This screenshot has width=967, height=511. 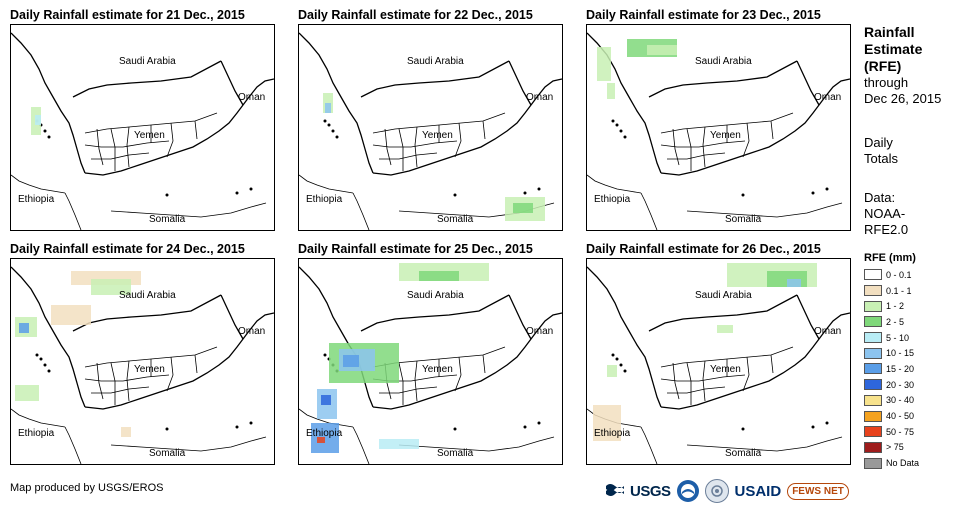 I want to click on legend-label: 40 - 50, so click(x=900, y=416).